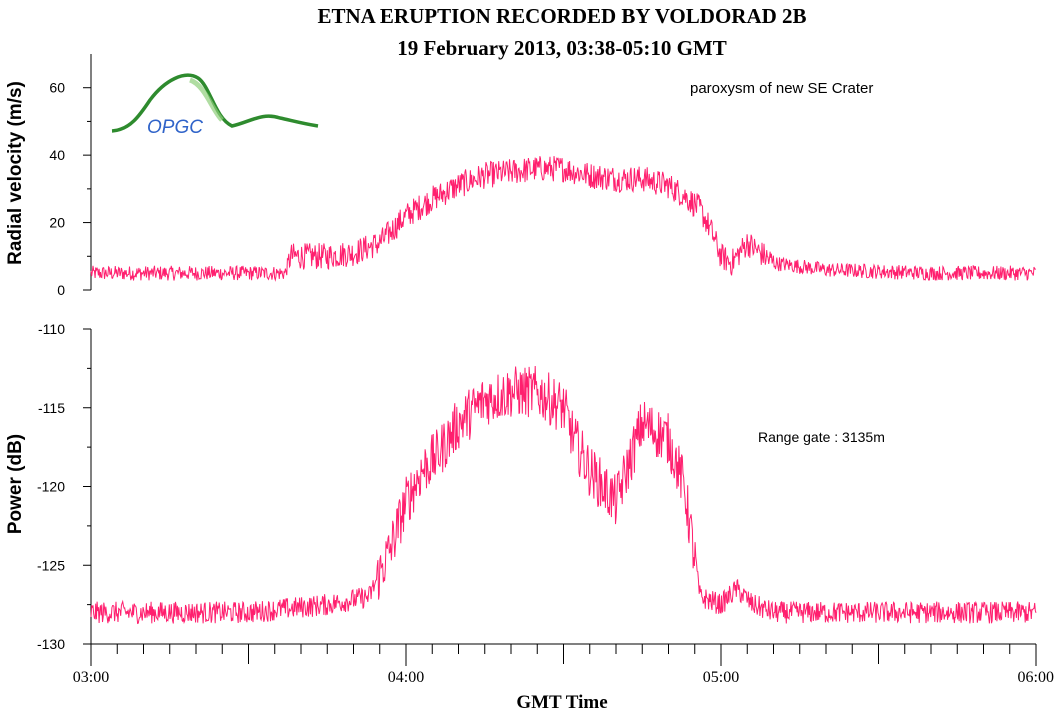 Image resolution: width=1058 pixels, height=718 pixels. What do you see at coordinates (561, 16) in the screenshot?
I see `chart-title: ETNA ERUPTION RECORDED BY VOLDORAD 2B` at bounding box center [561, 16].